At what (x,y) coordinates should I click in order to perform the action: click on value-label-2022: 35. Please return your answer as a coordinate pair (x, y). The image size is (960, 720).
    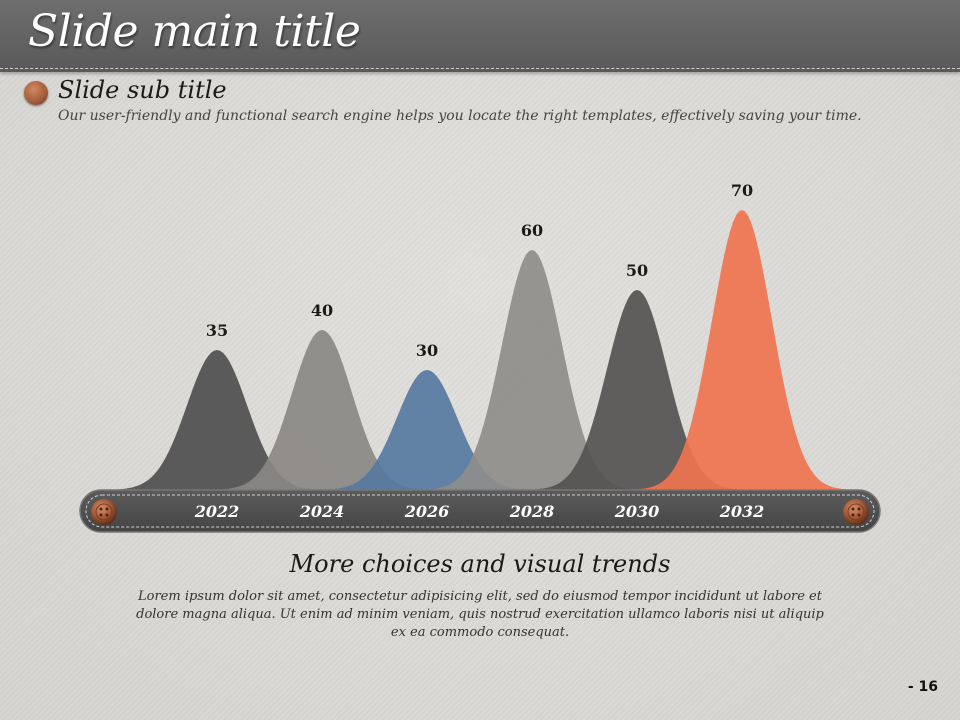
    Looking at the image, I should click on (217, 330).